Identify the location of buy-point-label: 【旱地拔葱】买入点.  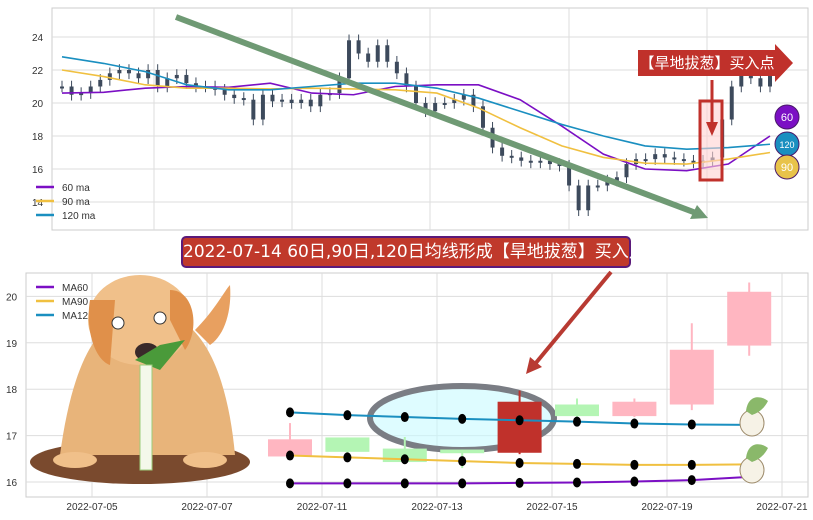
(707, 63).